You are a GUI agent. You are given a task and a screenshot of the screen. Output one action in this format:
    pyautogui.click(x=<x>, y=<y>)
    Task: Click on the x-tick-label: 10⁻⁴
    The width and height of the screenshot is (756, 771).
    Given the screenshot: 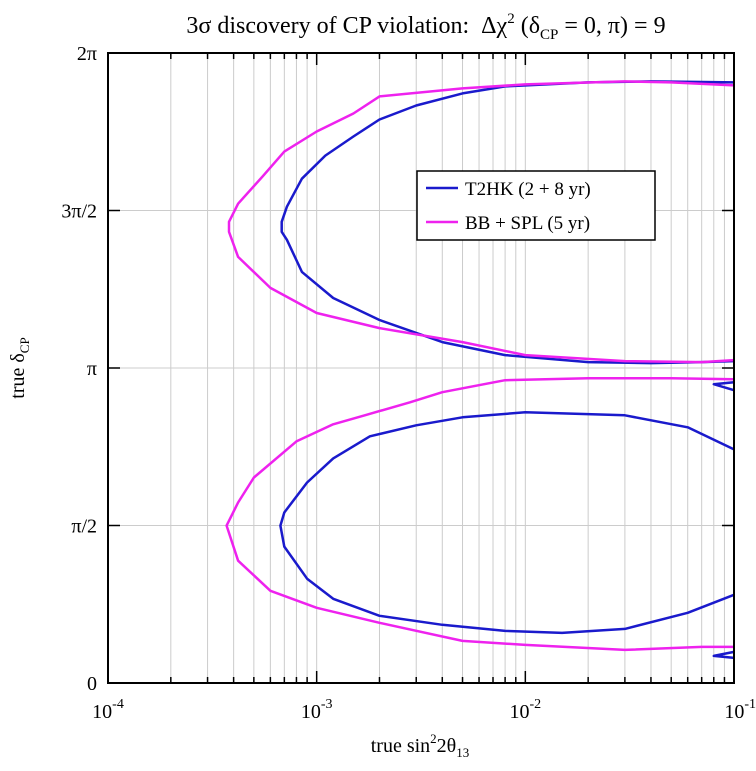 What is the action you would take?
    pyautogui.click(x=108, y=710)
    